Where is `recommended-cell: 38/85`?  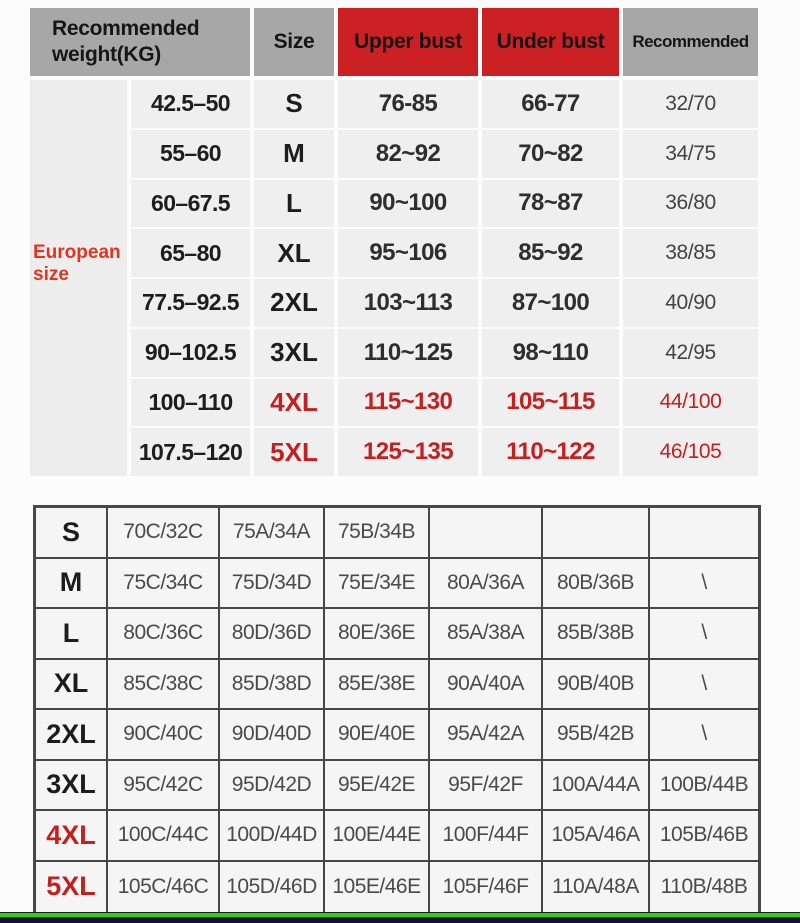
recommended-cell: 38/85 is located at coordinates (690, 253).